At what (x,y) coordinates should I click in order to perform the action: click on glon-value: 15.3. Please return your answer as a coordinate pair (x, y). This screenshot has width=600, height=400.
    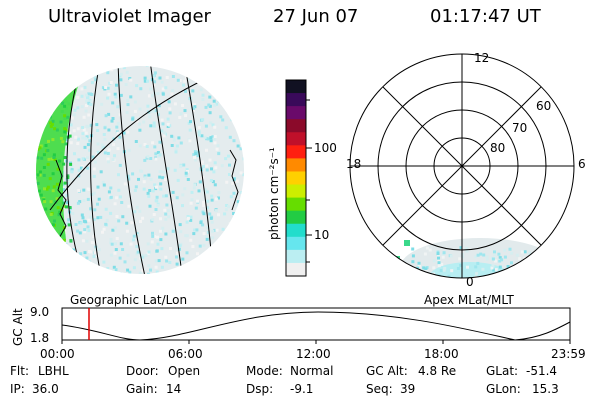
    Looking at the image, I should click on (545, 389).